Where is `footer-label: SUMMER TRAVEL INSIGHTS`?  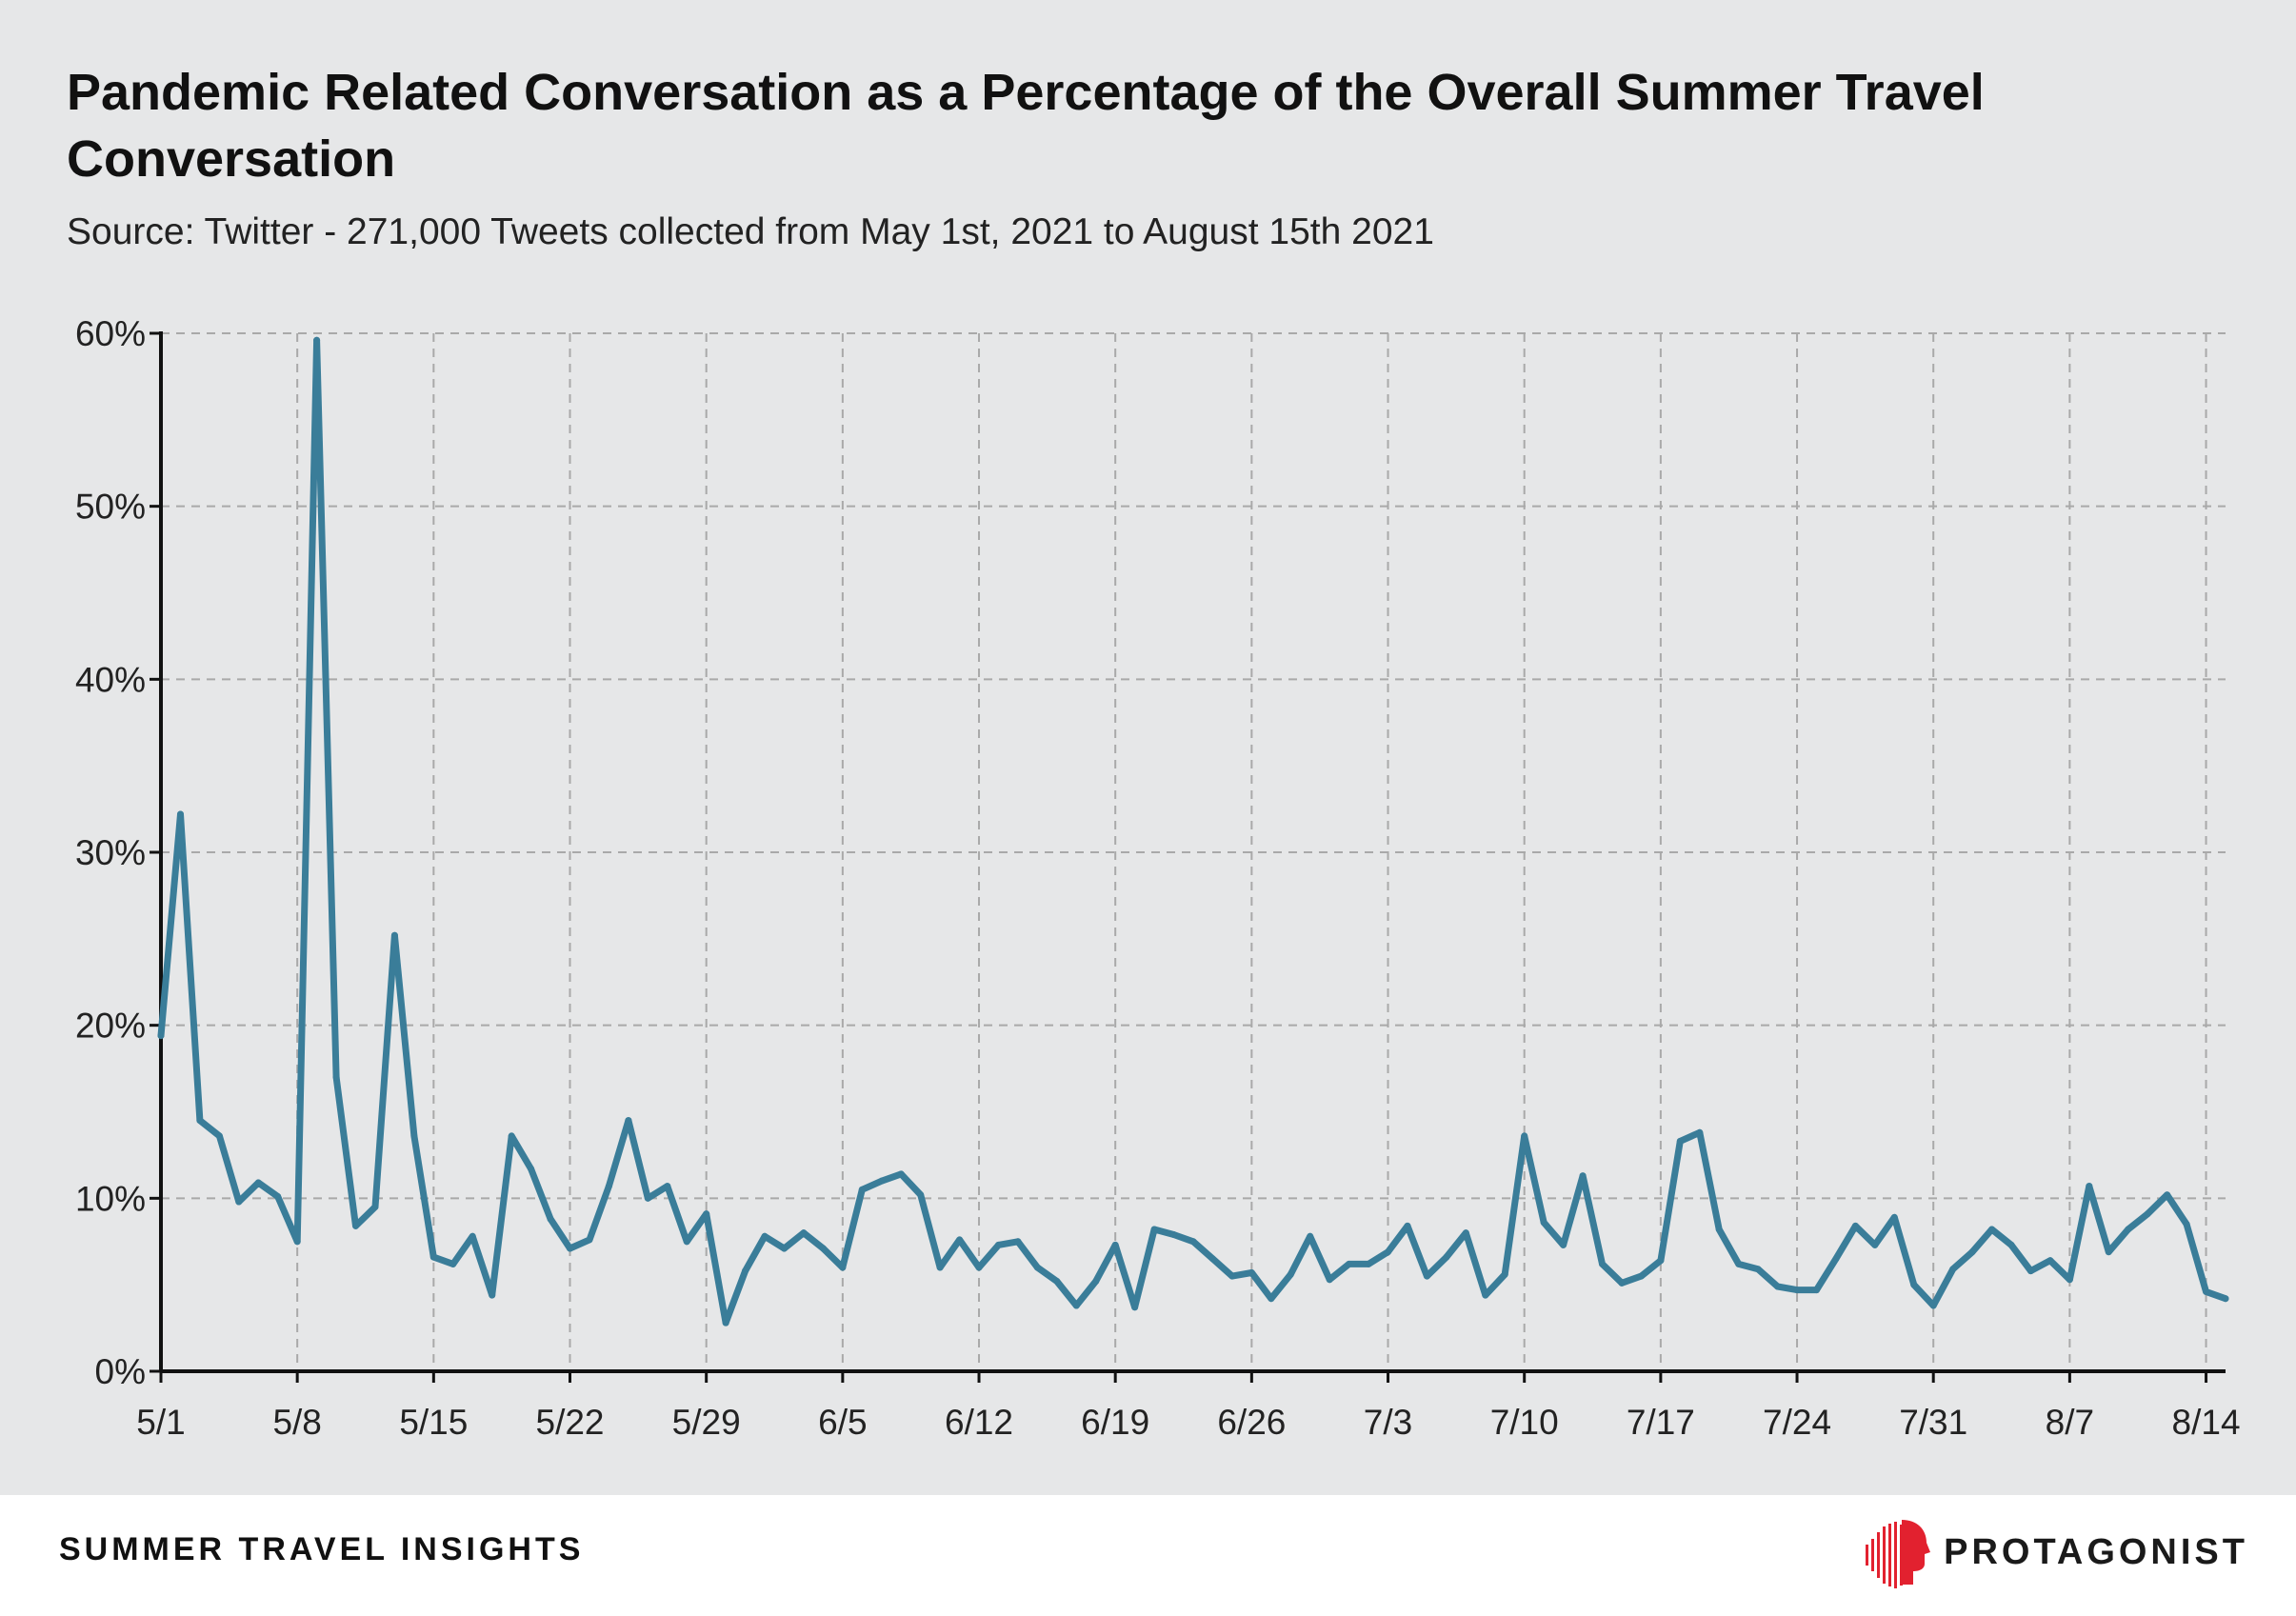 footer-label: SUMMER TRAVEL INSIGHTS is located at coordinates (322, 1549).